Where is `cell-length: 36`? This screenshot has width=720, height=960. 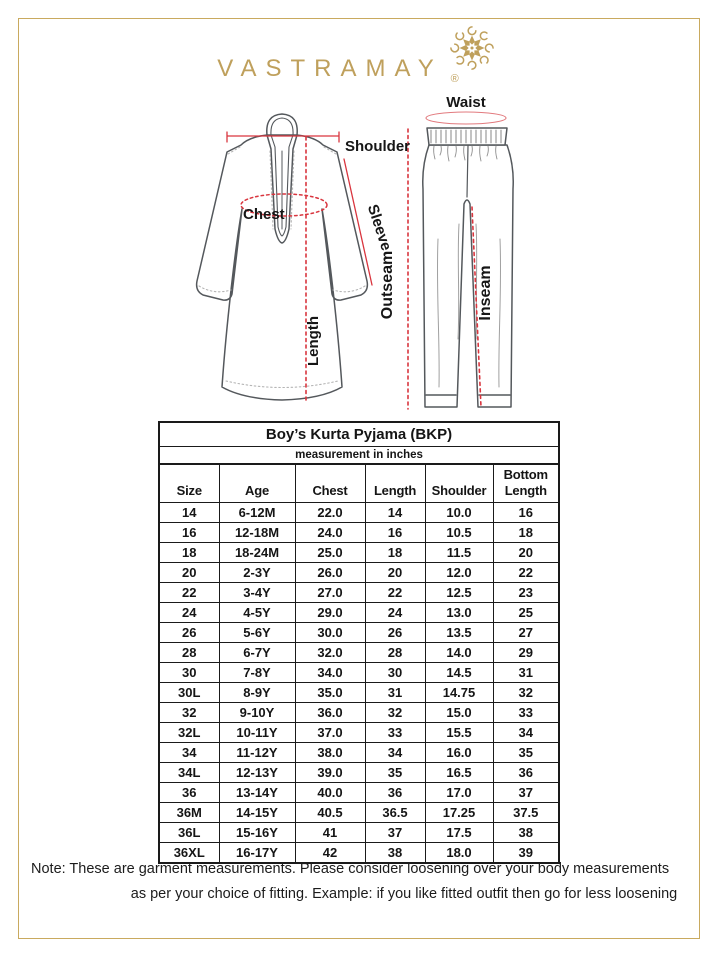
cell-length: 36 is located at coordinates (395, 792).